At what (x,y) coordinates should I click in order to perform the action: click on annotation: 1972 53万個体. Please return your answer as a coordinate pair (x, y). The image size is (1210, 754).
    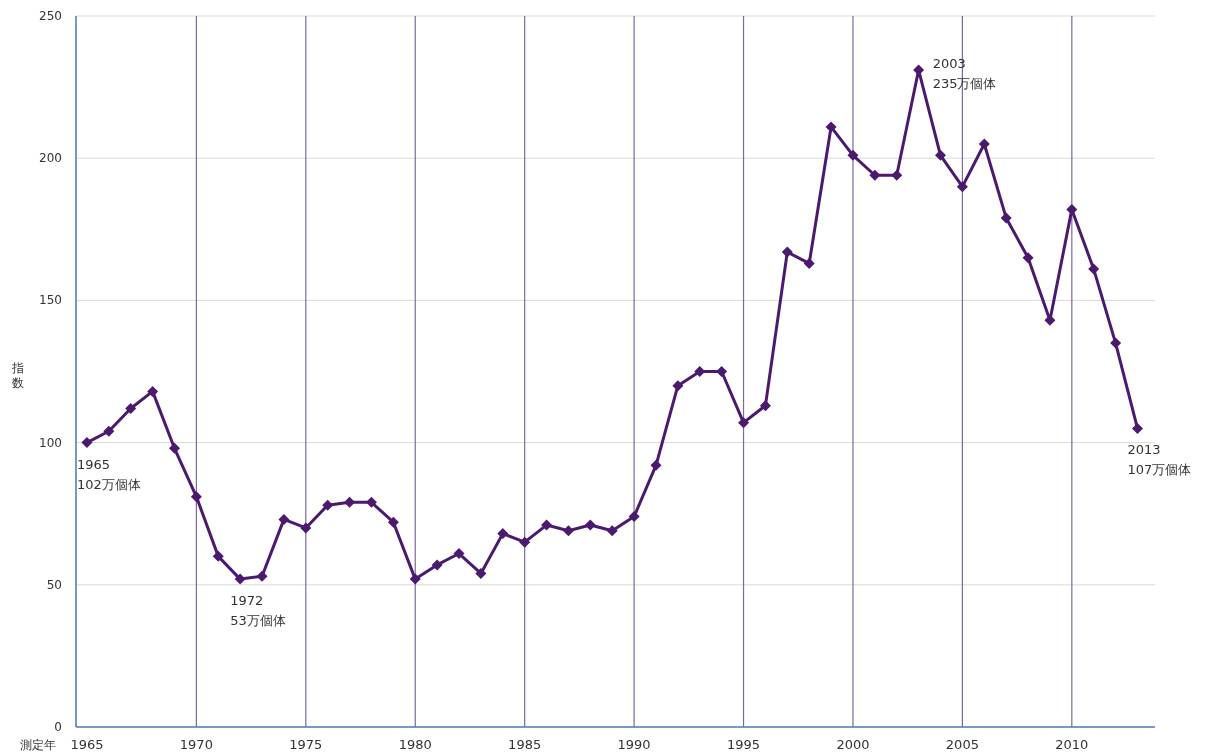
    Looking at the image, I should click on (258, 611).